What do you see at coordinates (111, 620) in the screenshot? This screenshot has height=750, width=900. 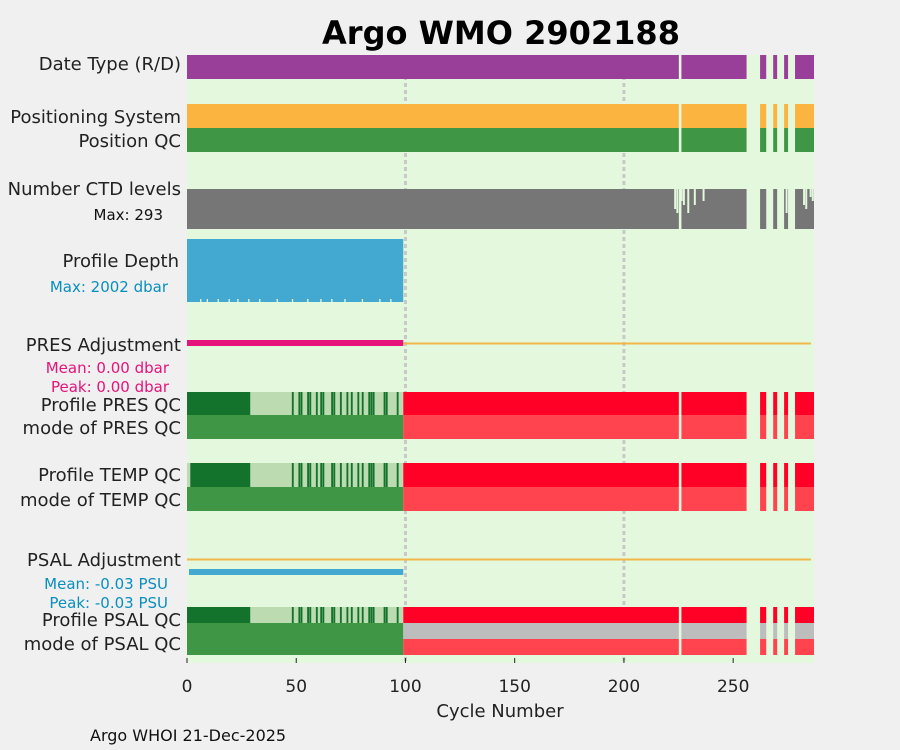 I see `row-label-psal-qc: Profile PSAL QC` at bounding box center [111, 620].